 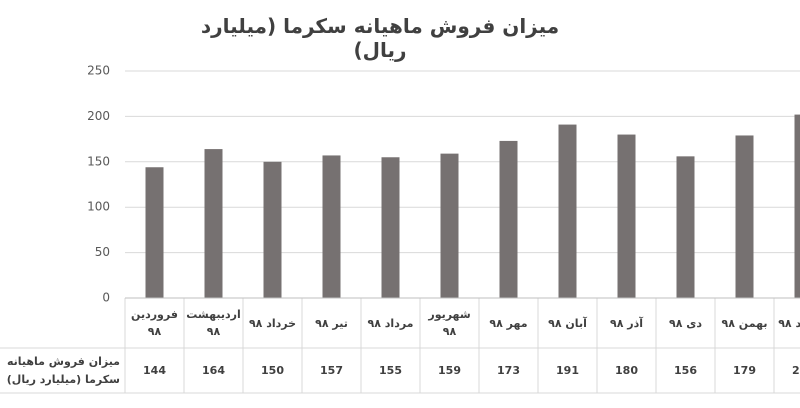 I want to click on chart-title: میزان فروش ماهیانه سکرما (میلیارد ریال), so click(x=380, y=38).